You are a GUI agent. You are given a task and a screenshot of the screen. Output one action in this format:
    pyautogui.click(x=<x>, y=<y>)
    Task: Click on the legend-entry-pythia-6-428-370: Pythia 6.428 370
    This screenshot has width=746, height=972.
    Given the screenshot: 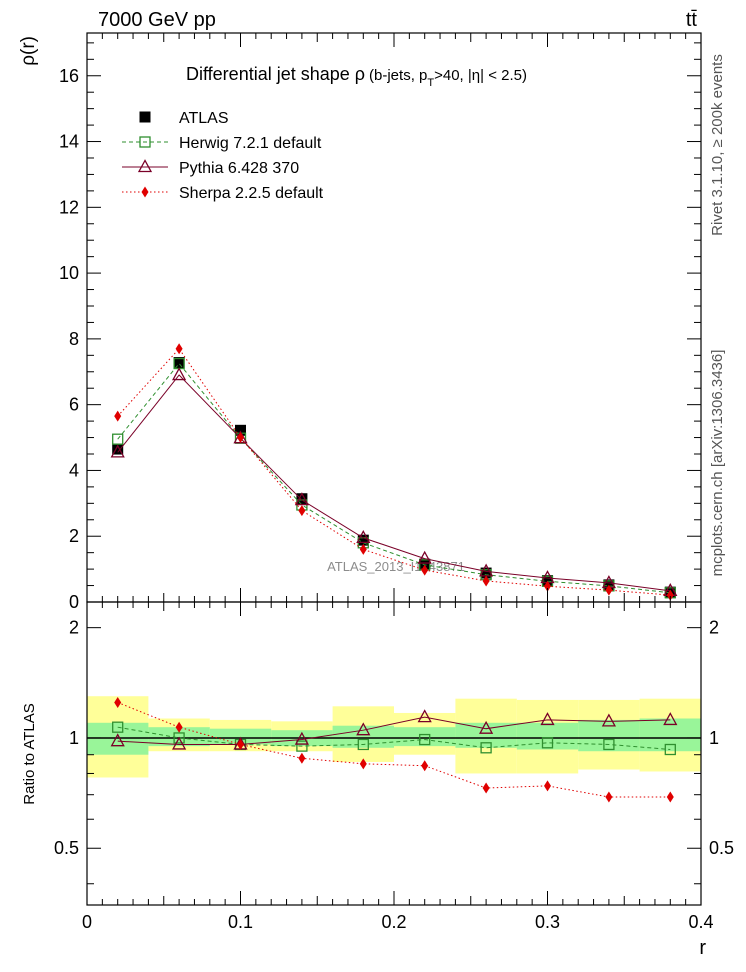 What is the action you would take?
    pyautogui.click(x=210, y=168)
    